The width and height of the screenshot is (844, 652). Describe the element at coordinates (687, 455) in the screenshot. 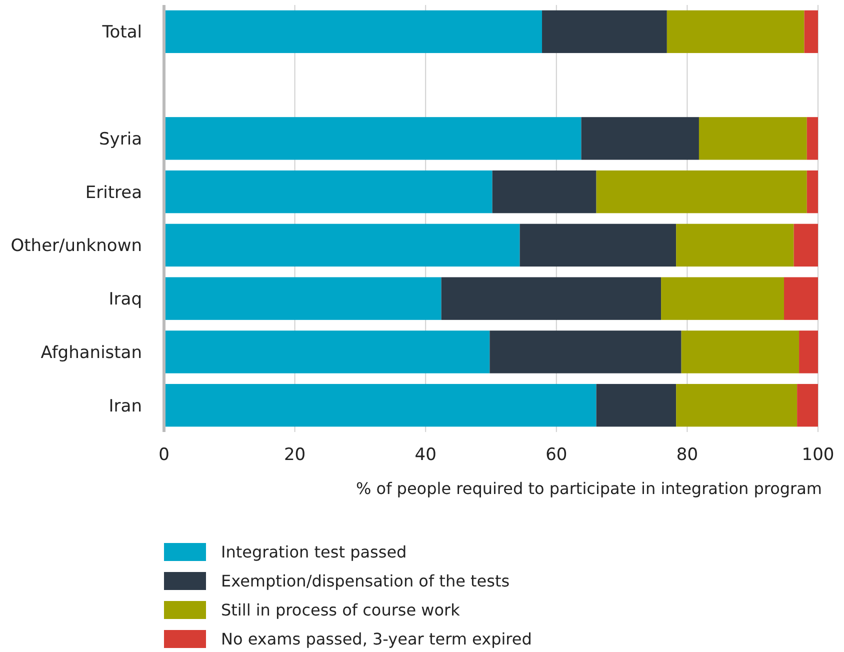

I see `x-tick-label: 80` at that location.